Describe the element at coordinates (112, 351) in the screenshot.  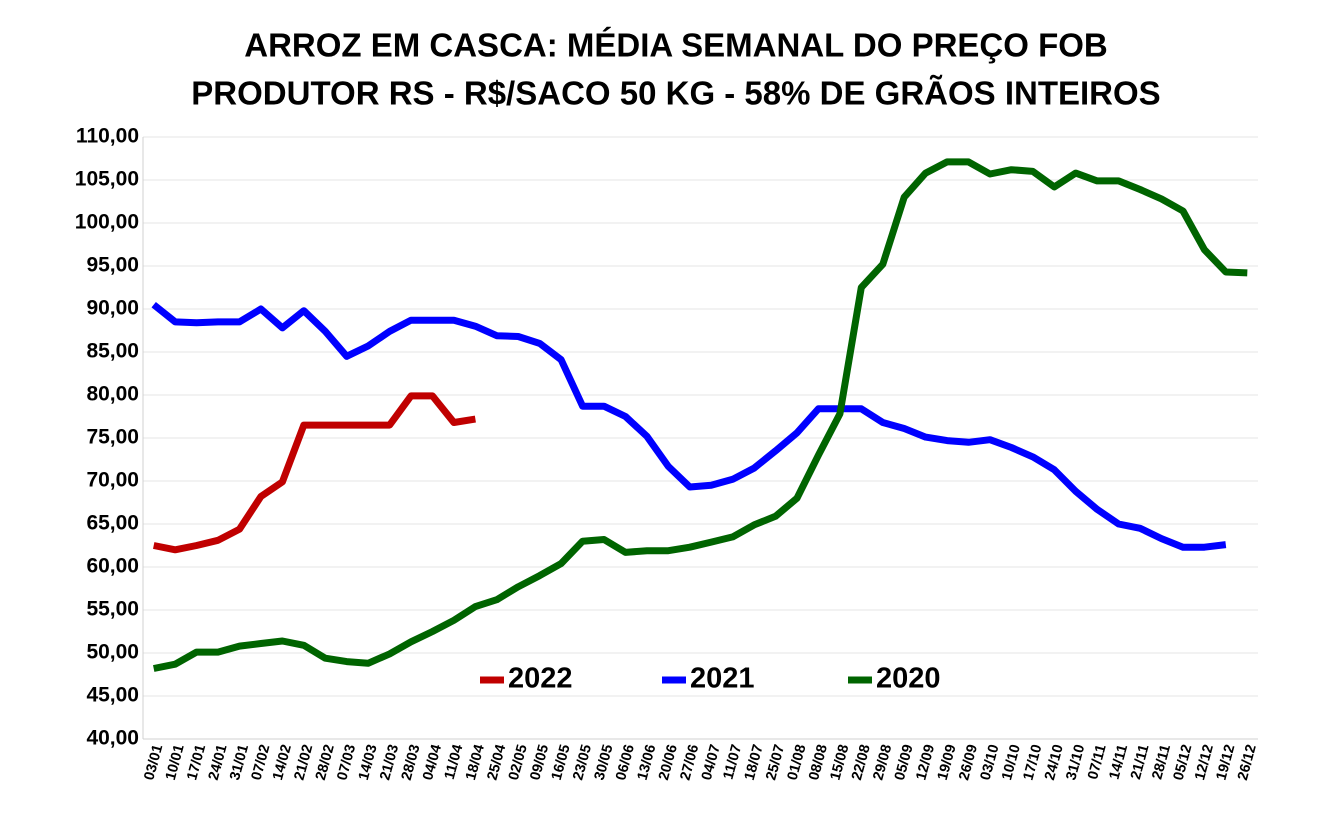
I see `y-tick-label: 85,00` at that location.